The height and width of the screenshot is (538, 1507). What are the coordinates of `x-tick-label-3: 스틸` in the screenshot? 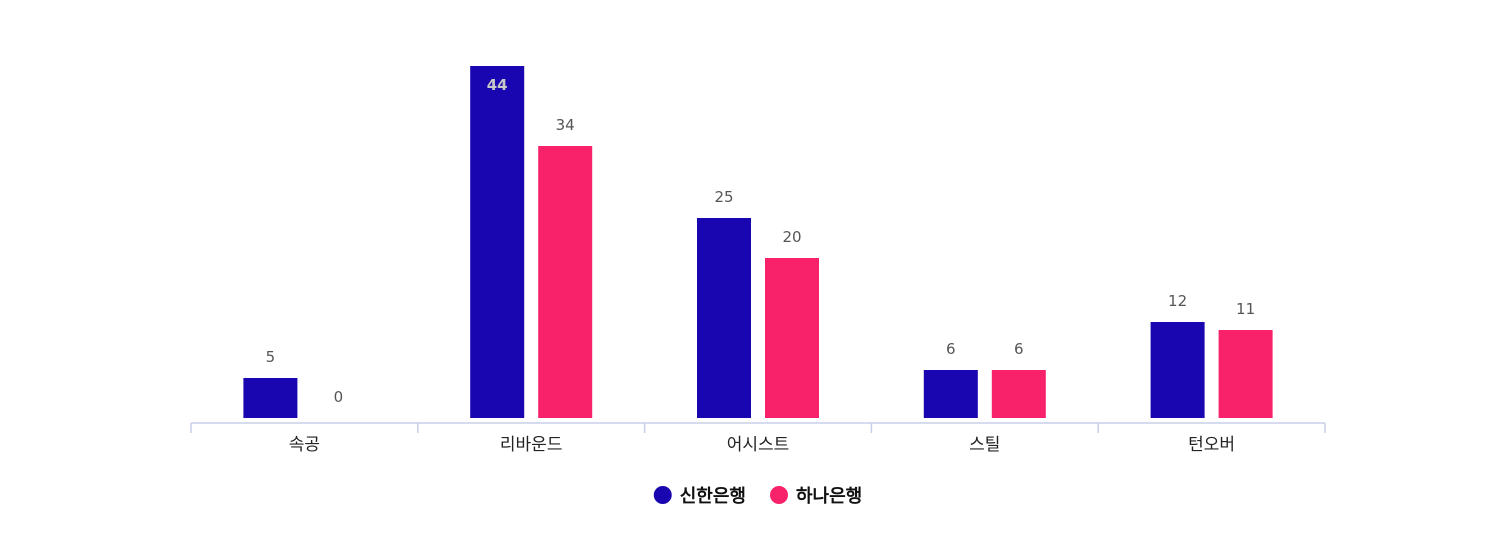 It's located at (984, 445).